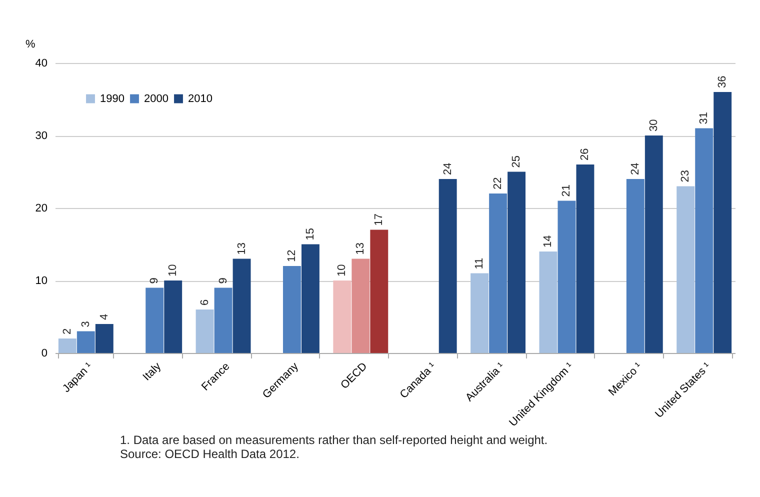 The image size is (760, 497). What do you see at coordinates (112, 98) in the screenshot?
I see `legend-label: 1990` at bounding box center [112, 98].